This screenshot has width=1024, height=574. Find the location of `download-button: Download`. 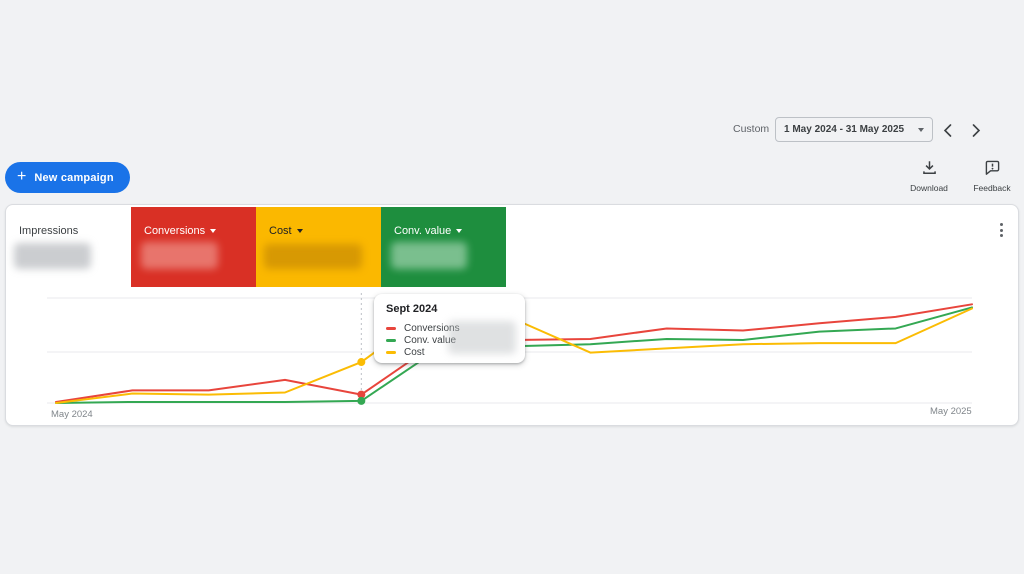

download-button: Download is located at coordinates (929, 176).